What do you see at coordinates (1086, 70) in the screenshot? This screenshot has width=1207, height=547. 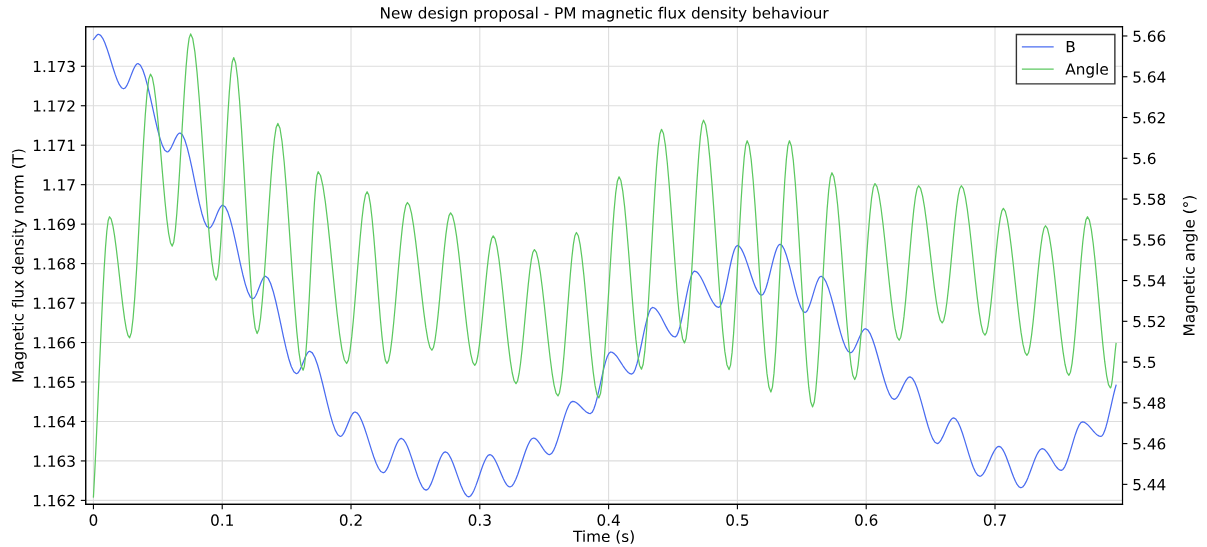 I see `legend-label: Angle` at bounding box center [1086, 70].